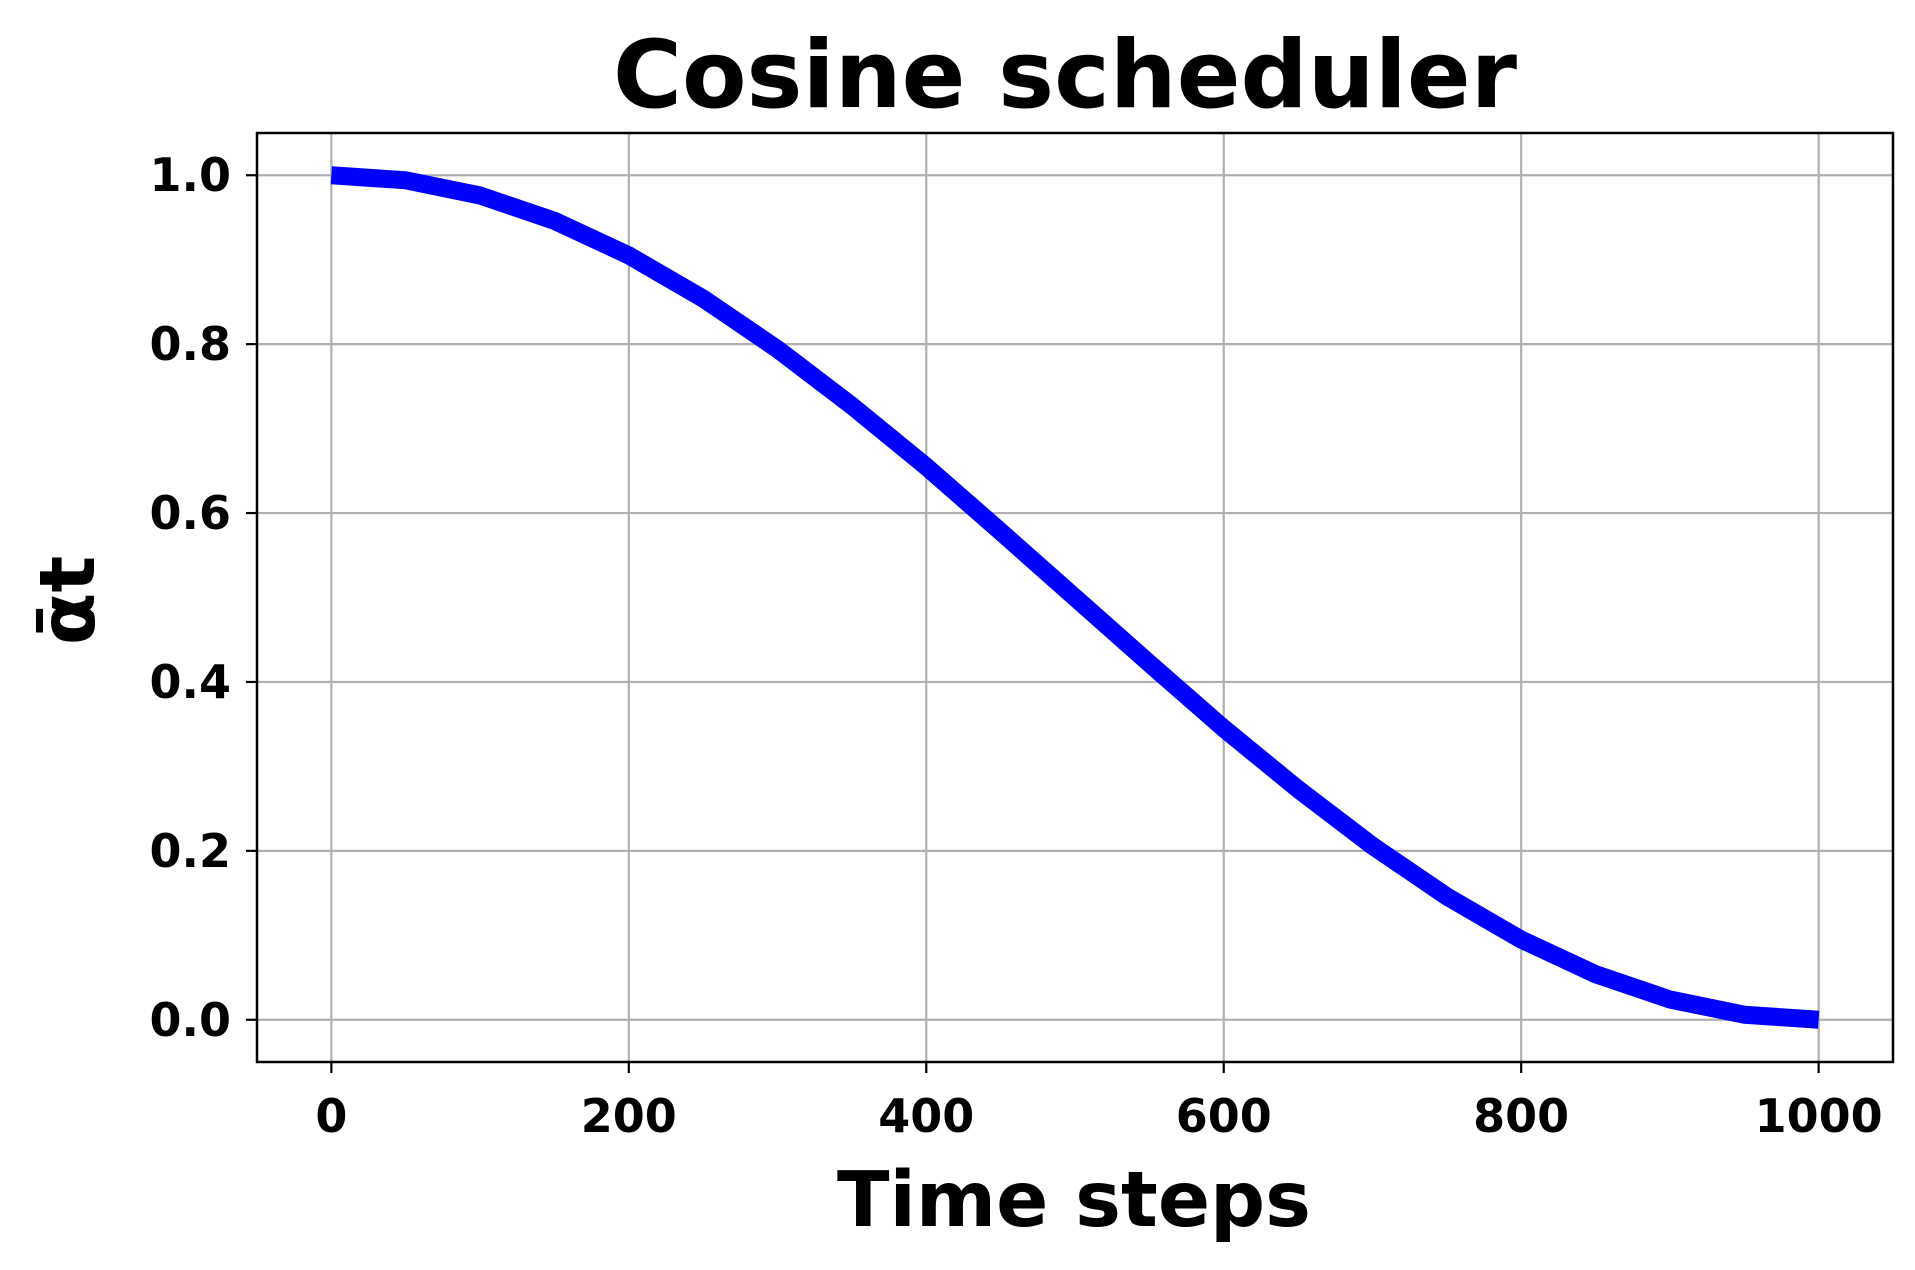 The height and width of the screenshot is (1270, 1915). I want to click on x-tick-label: 600, so click(1224, 1116).